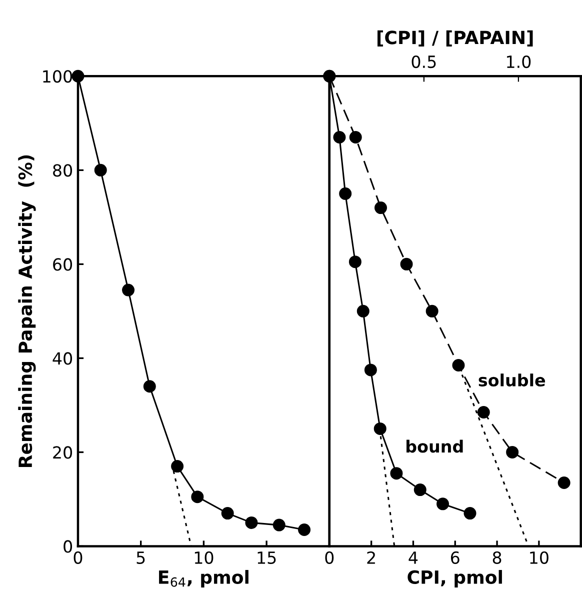 The image size is (582, 595). I want to click on x2-axis-title: [CPI] / [PAPAIN], so click(455, 38).